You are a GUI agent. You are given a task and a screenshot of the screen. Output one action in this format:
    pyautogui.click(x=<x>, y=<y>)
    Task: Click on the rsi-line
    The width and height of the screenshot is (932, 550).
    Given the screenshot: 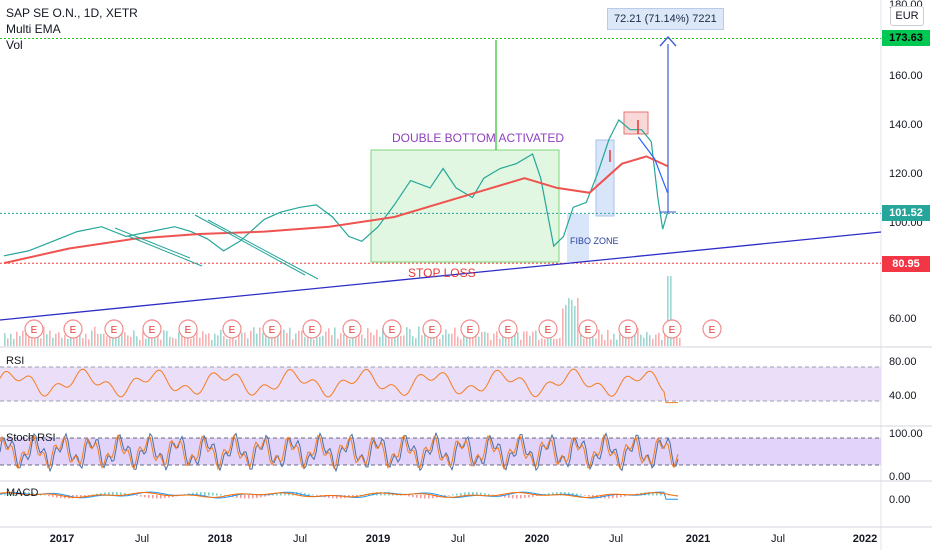 What is the action you would take?
    pyautogui.click(x=339, y=386)
    